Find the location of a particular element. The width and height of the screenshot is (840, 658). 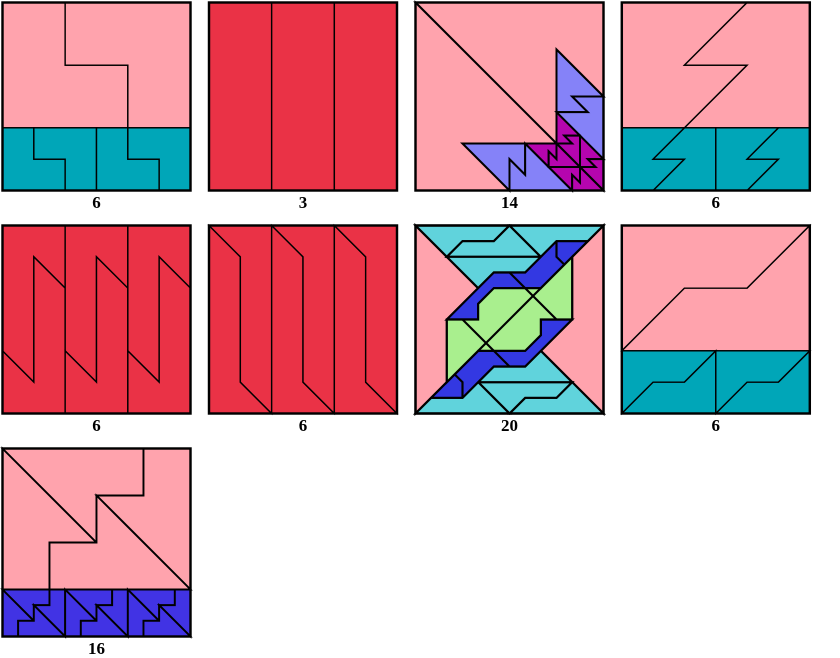

svg-text: 16 is located at coordinates (96, 648).